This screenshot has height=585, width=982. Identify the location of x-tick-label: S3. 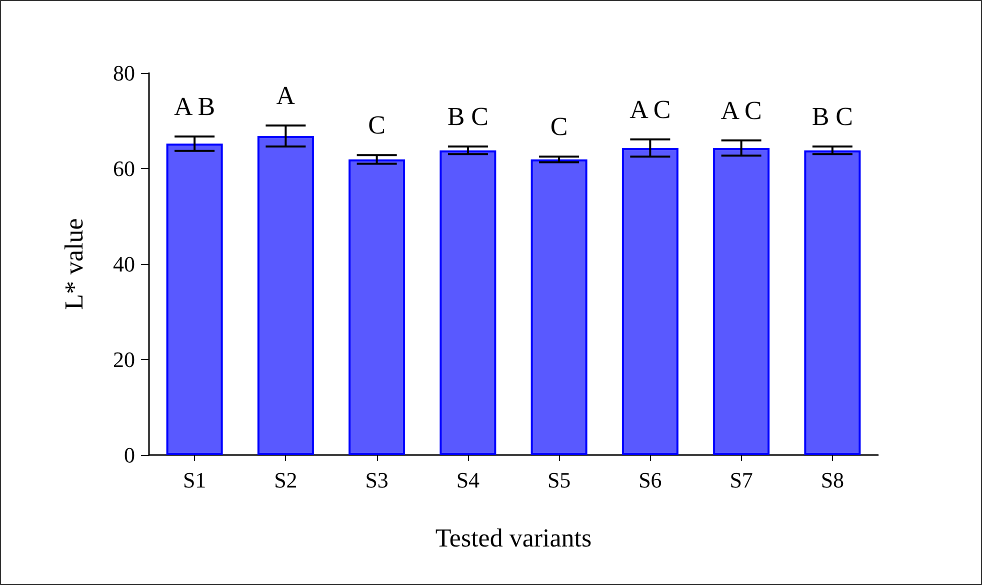
(376, 480).